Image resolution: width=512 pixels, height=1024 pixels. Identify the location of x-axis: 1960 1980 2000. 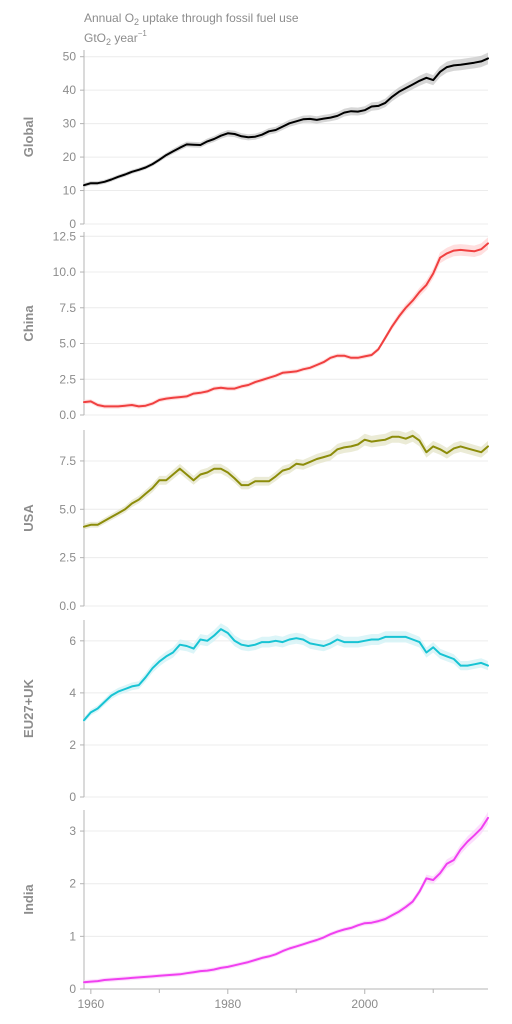
(282, 999).